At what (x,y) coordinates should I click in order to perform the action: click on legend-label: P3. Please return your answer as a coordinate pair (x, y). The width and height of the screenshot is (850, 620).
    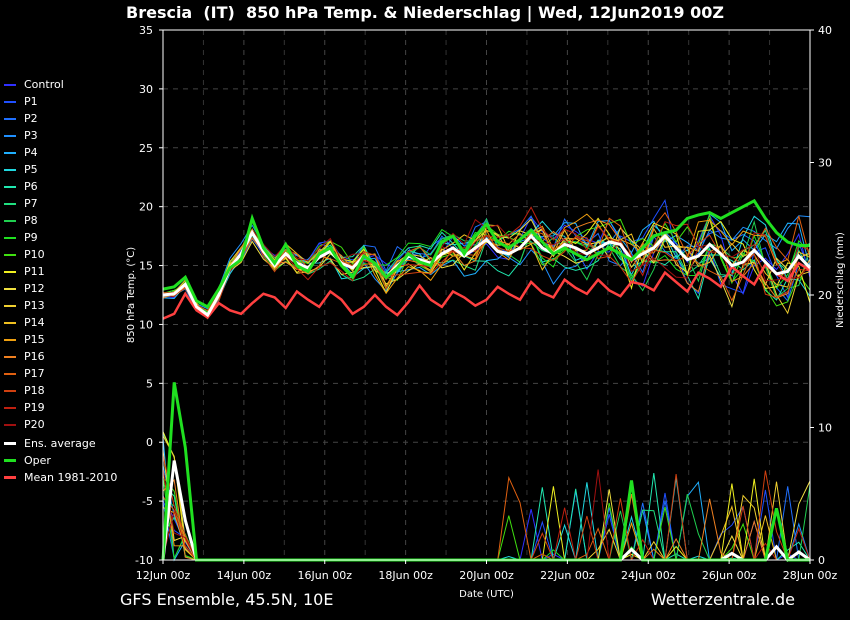
    Looking at the image, I should click on (31, 135).